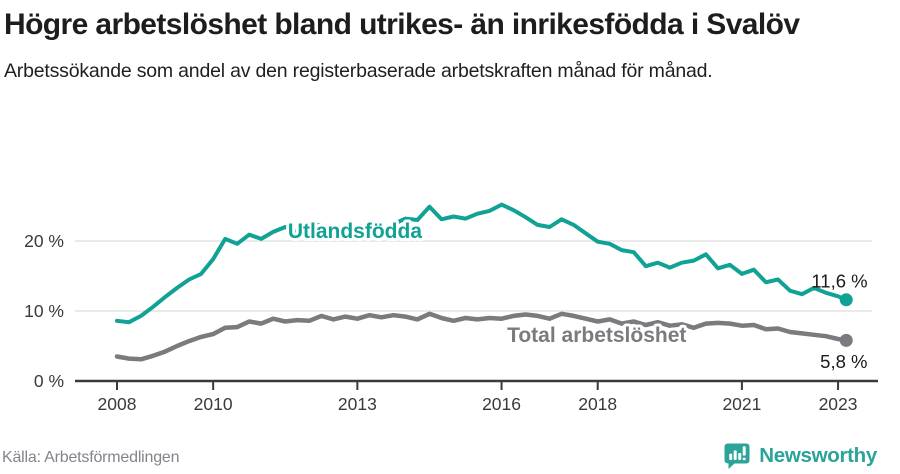 This screenshot has height=474, width=900. What do you see at coordinates (91, 457) in the screenshot?
I see `source-note: Källa: Arbetsförmedlingen` at bounding box center [91, 457].